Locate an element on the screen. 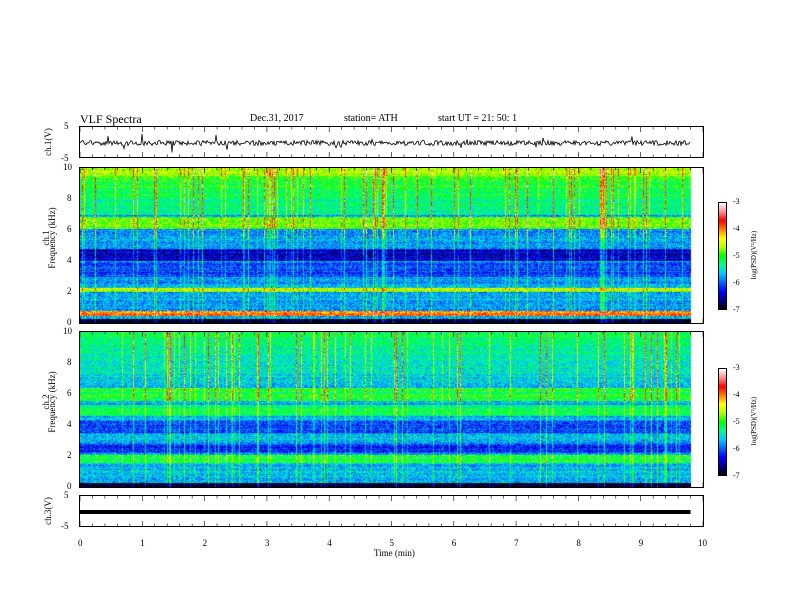  x-tick-label-1: 1 is located at coordinates (142, 543).